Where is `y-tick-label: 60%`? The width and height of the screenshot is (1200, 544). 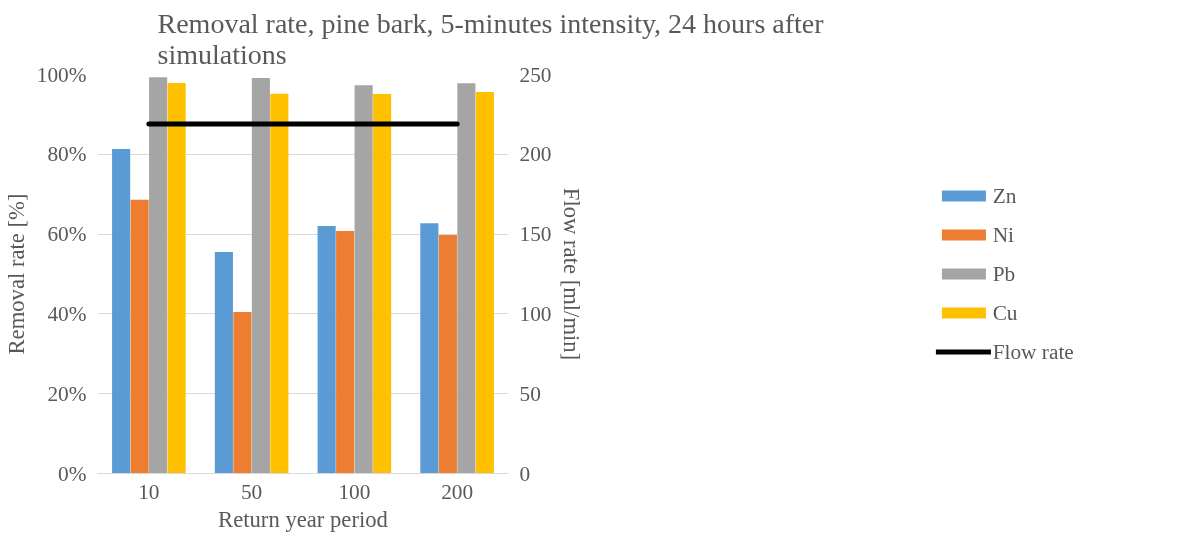 y-tick-label: 60% is located at coordinates (67, 234).